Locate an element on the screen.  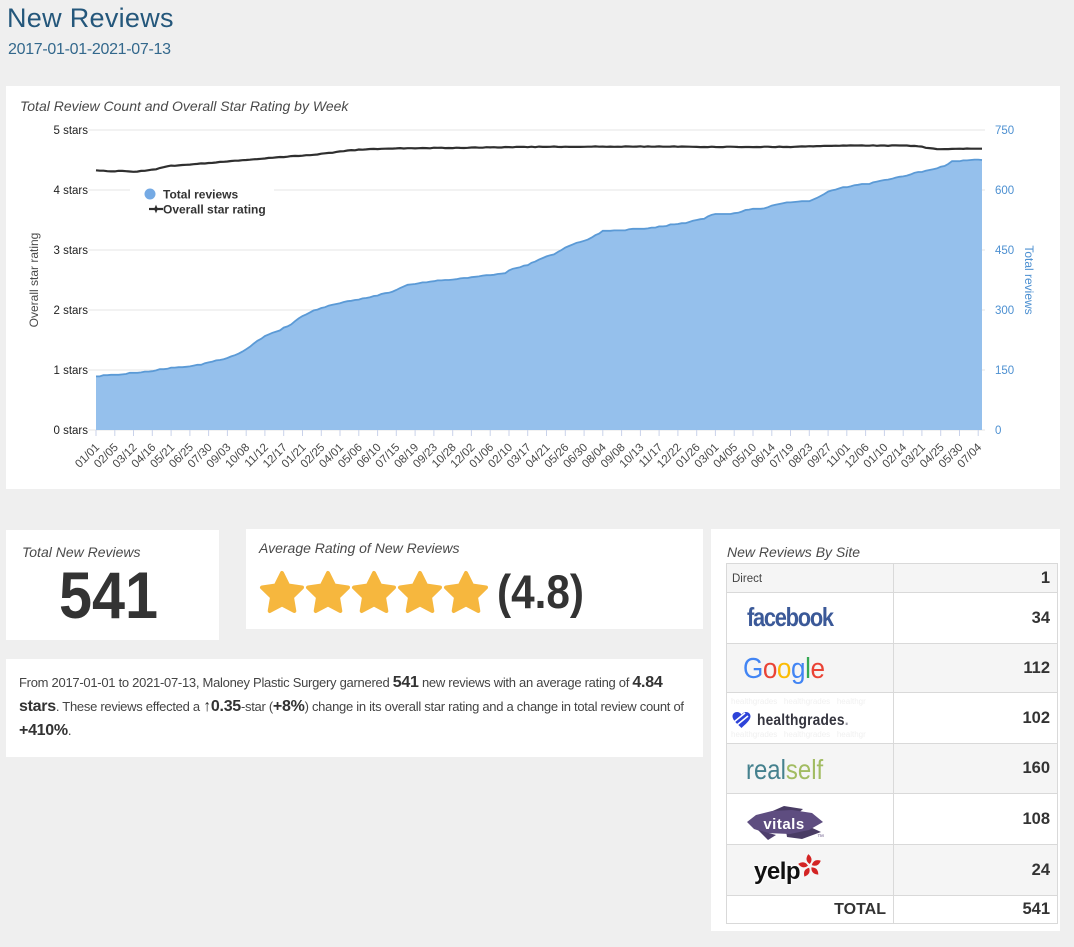
svg-text: 0 is located at coordinates (998, 431).